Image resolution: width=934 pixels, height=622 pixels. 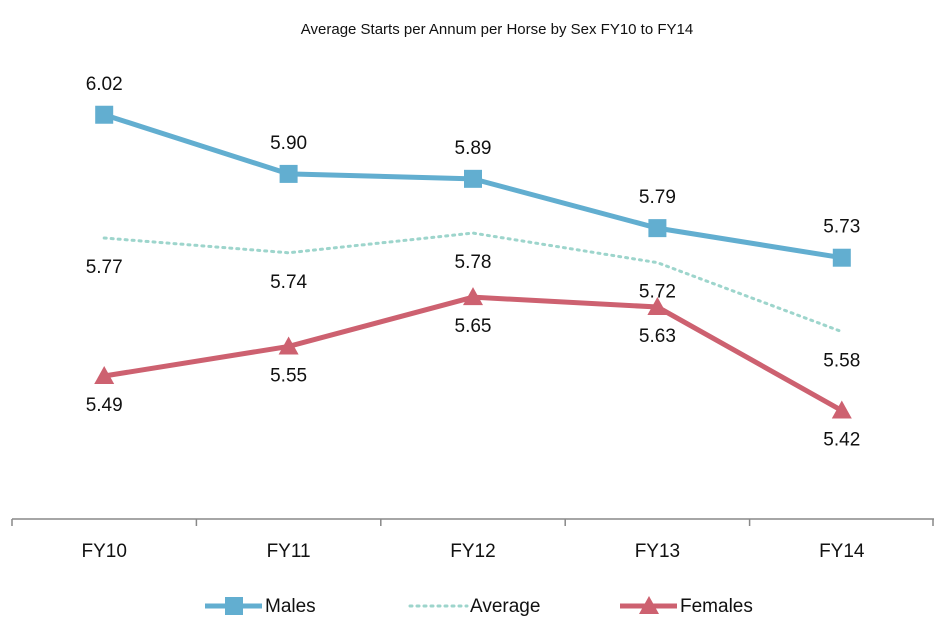 What do you see at coordinates (473, 148) in the screenshot?
I see `data-label: 5.89` at bounding box center [473, 148].